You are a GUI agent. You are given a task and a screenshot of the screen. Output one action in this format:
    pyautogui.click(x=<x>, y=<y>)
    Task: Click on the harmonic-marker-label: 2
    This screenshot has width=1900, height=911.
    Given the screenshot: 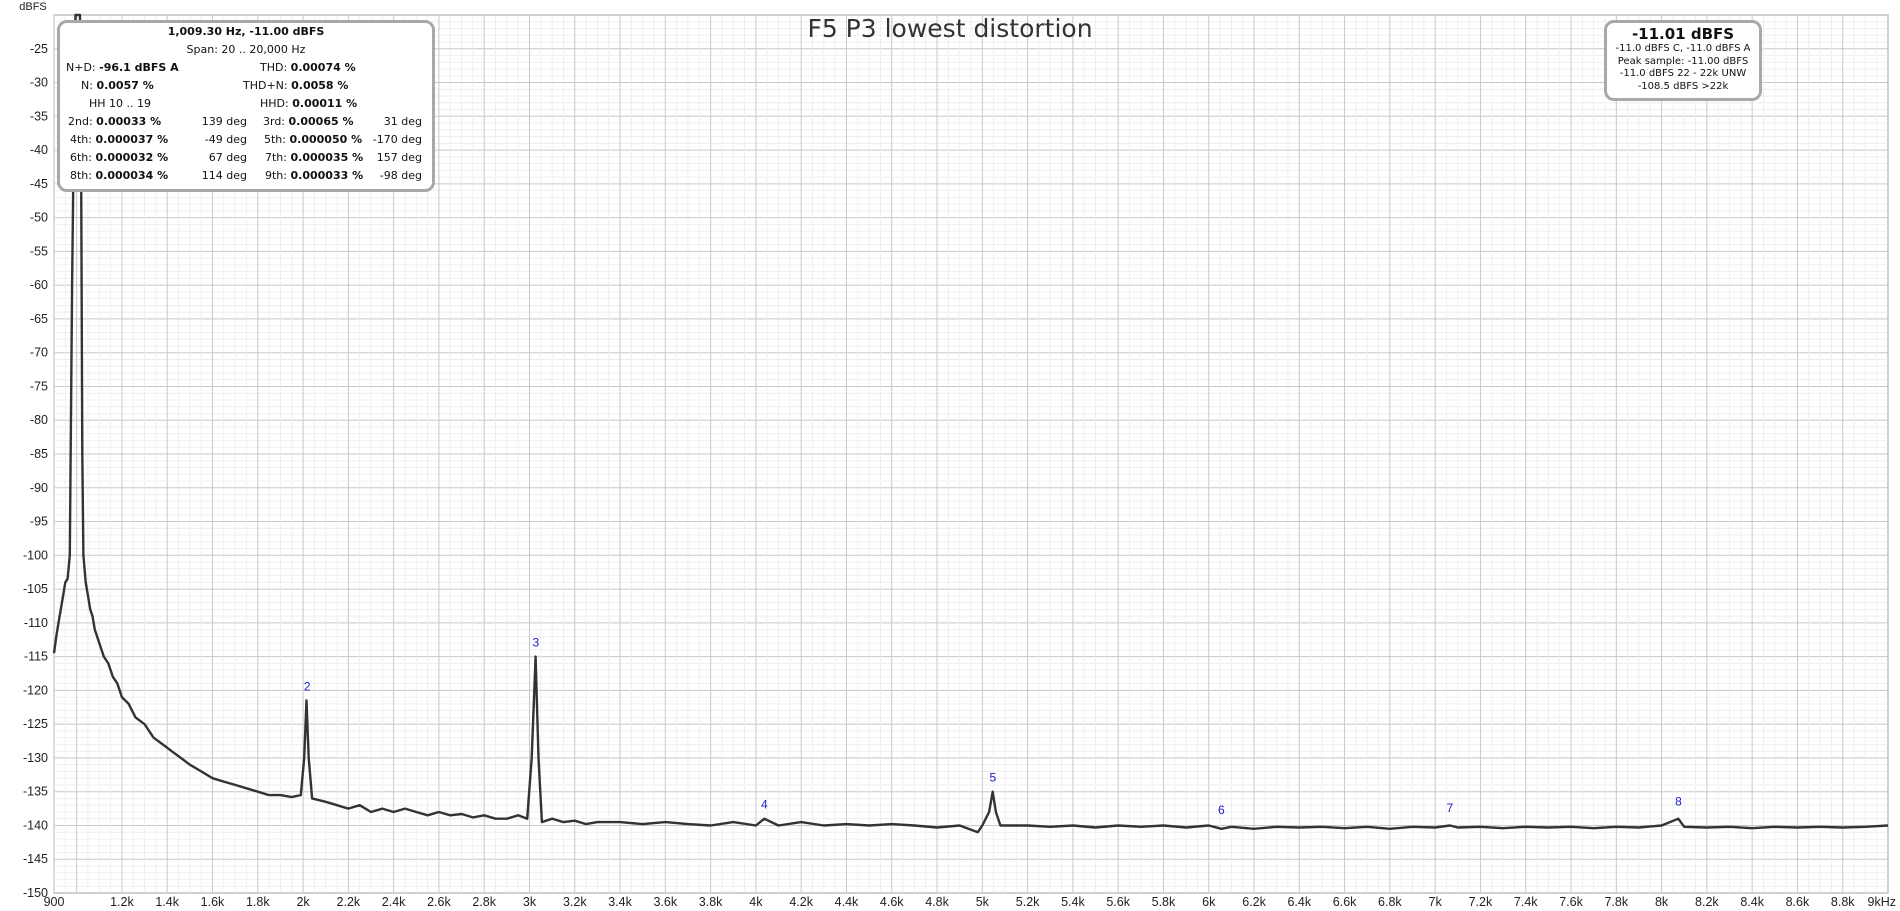 What is the action you would take?
    pyautogui.click(x=307, y=687)
    